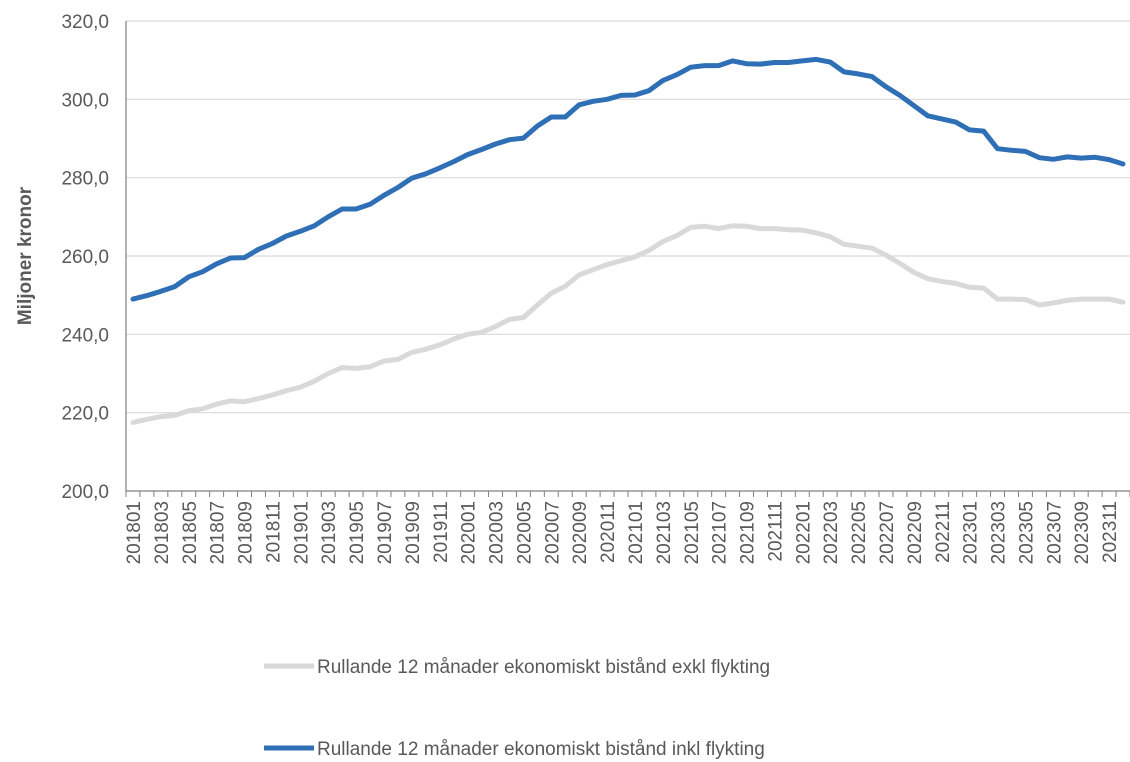  Describe the element at coordinates (748, 532) in the screenshot. I see `x-tick-label: 202109` at that location.